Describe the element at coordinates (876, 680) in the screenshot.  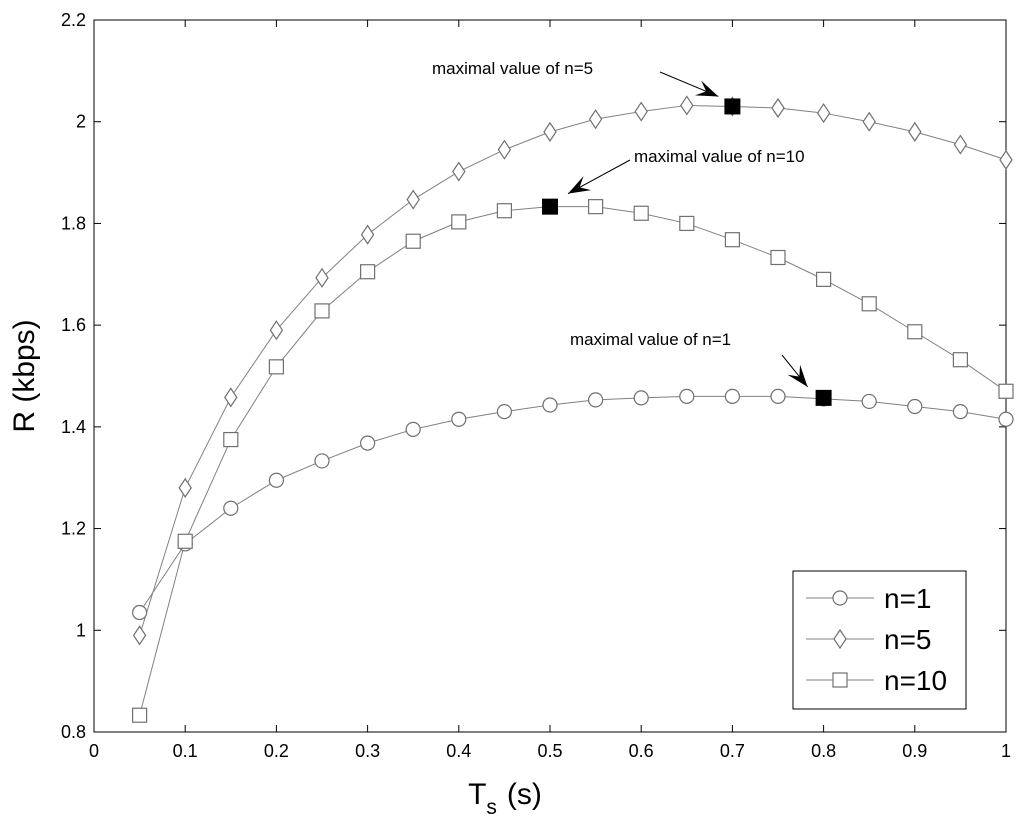
I see `legend-item-n10: n=10` at that location.